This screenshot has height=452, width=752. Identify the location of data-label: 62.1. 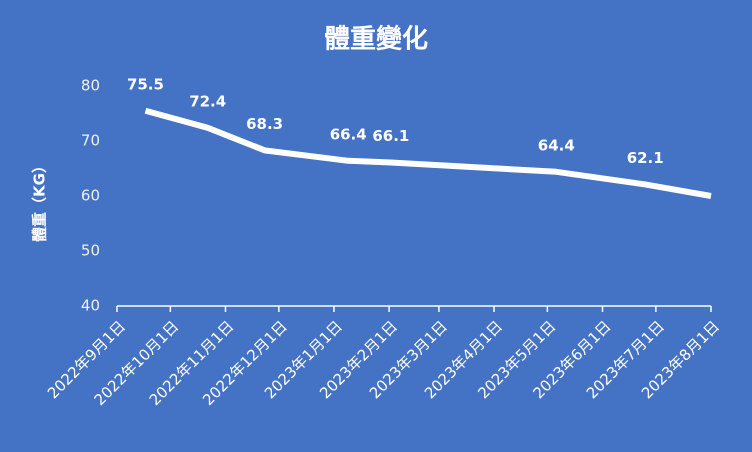
(645, 158).